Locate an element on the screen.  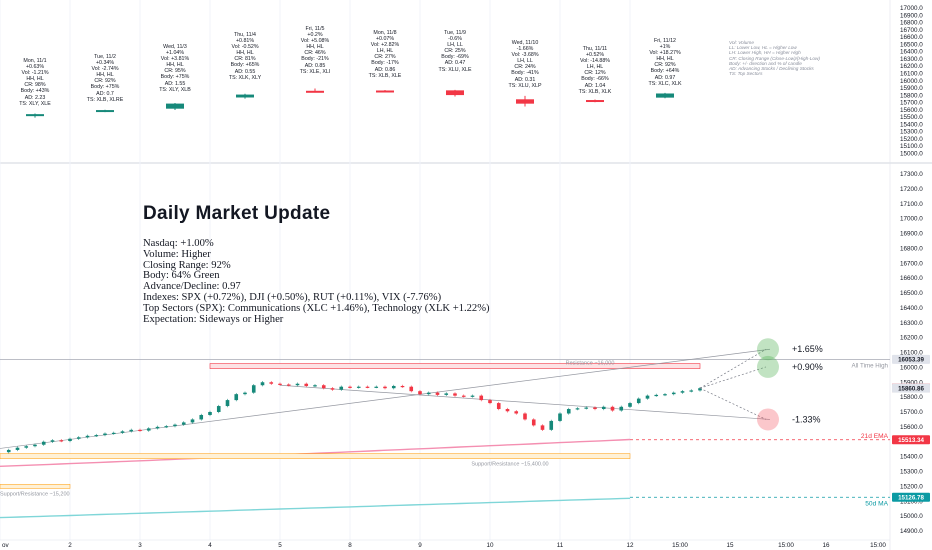
support-label-2: Support/Resistance ~15,200 is located at coordinates (35, 494).